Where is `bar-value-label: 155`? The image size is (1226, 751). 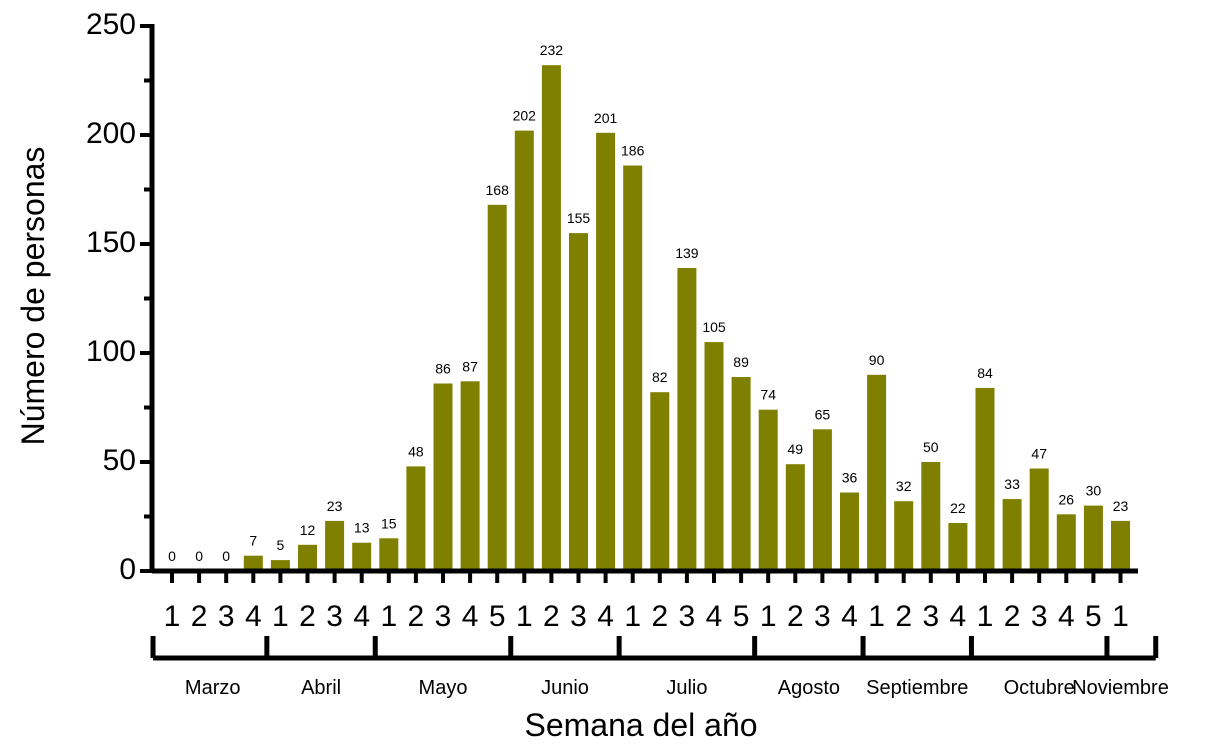 bar-value-label: 155 is located at coordinates (579, 218).